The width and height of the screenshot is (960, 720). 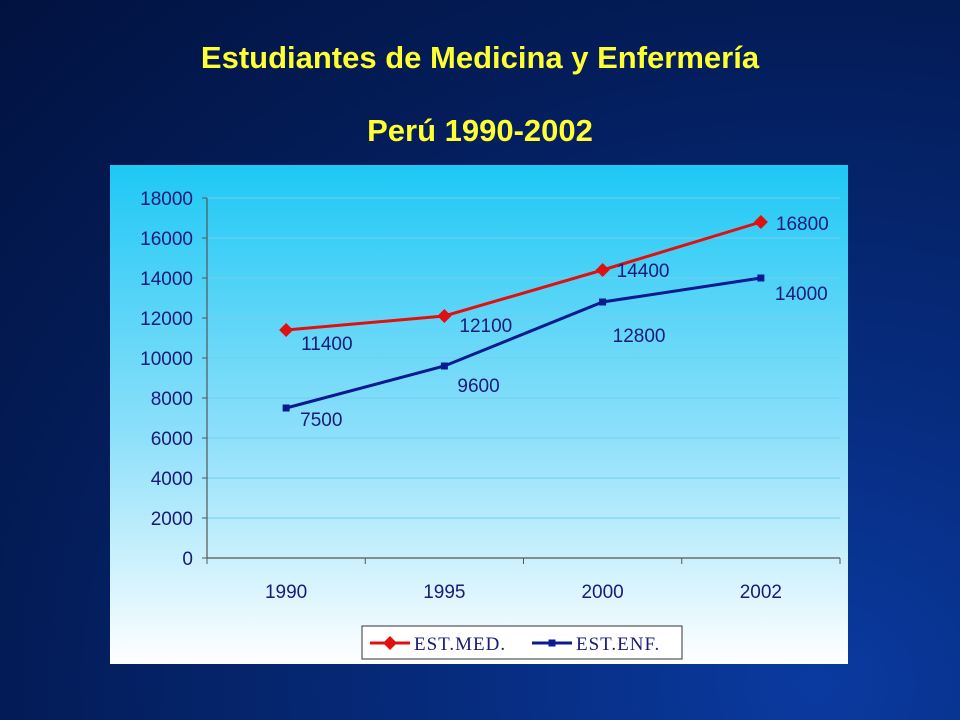 I want to click on legend-label: EST.MED., so click(x=460, y=644).